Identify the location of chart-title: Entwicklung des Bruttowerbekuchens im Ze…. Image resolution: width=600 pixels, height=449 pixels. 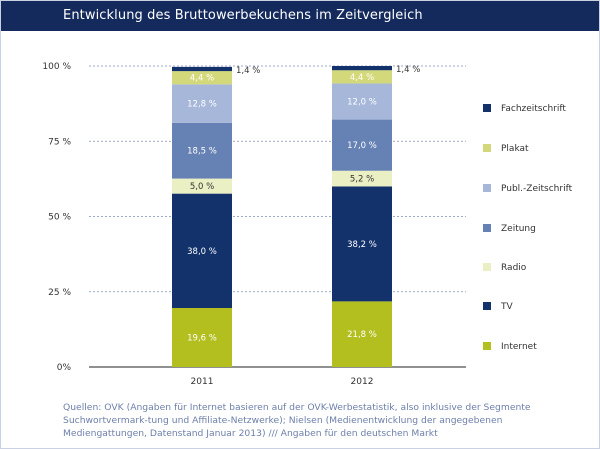
(243, 15).